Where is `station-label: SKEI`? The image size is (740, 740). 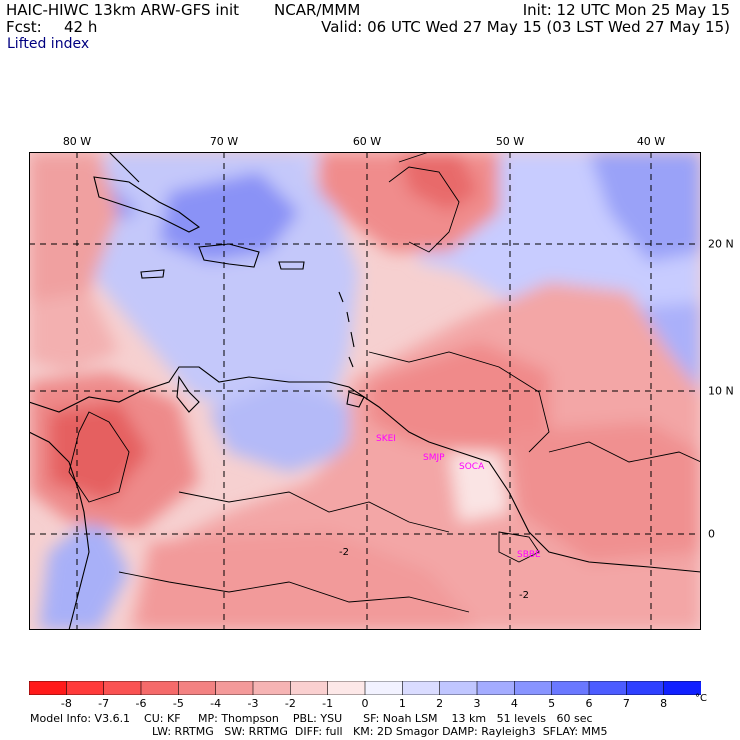
station-label: SKEI is located at coordinates (386, 439).